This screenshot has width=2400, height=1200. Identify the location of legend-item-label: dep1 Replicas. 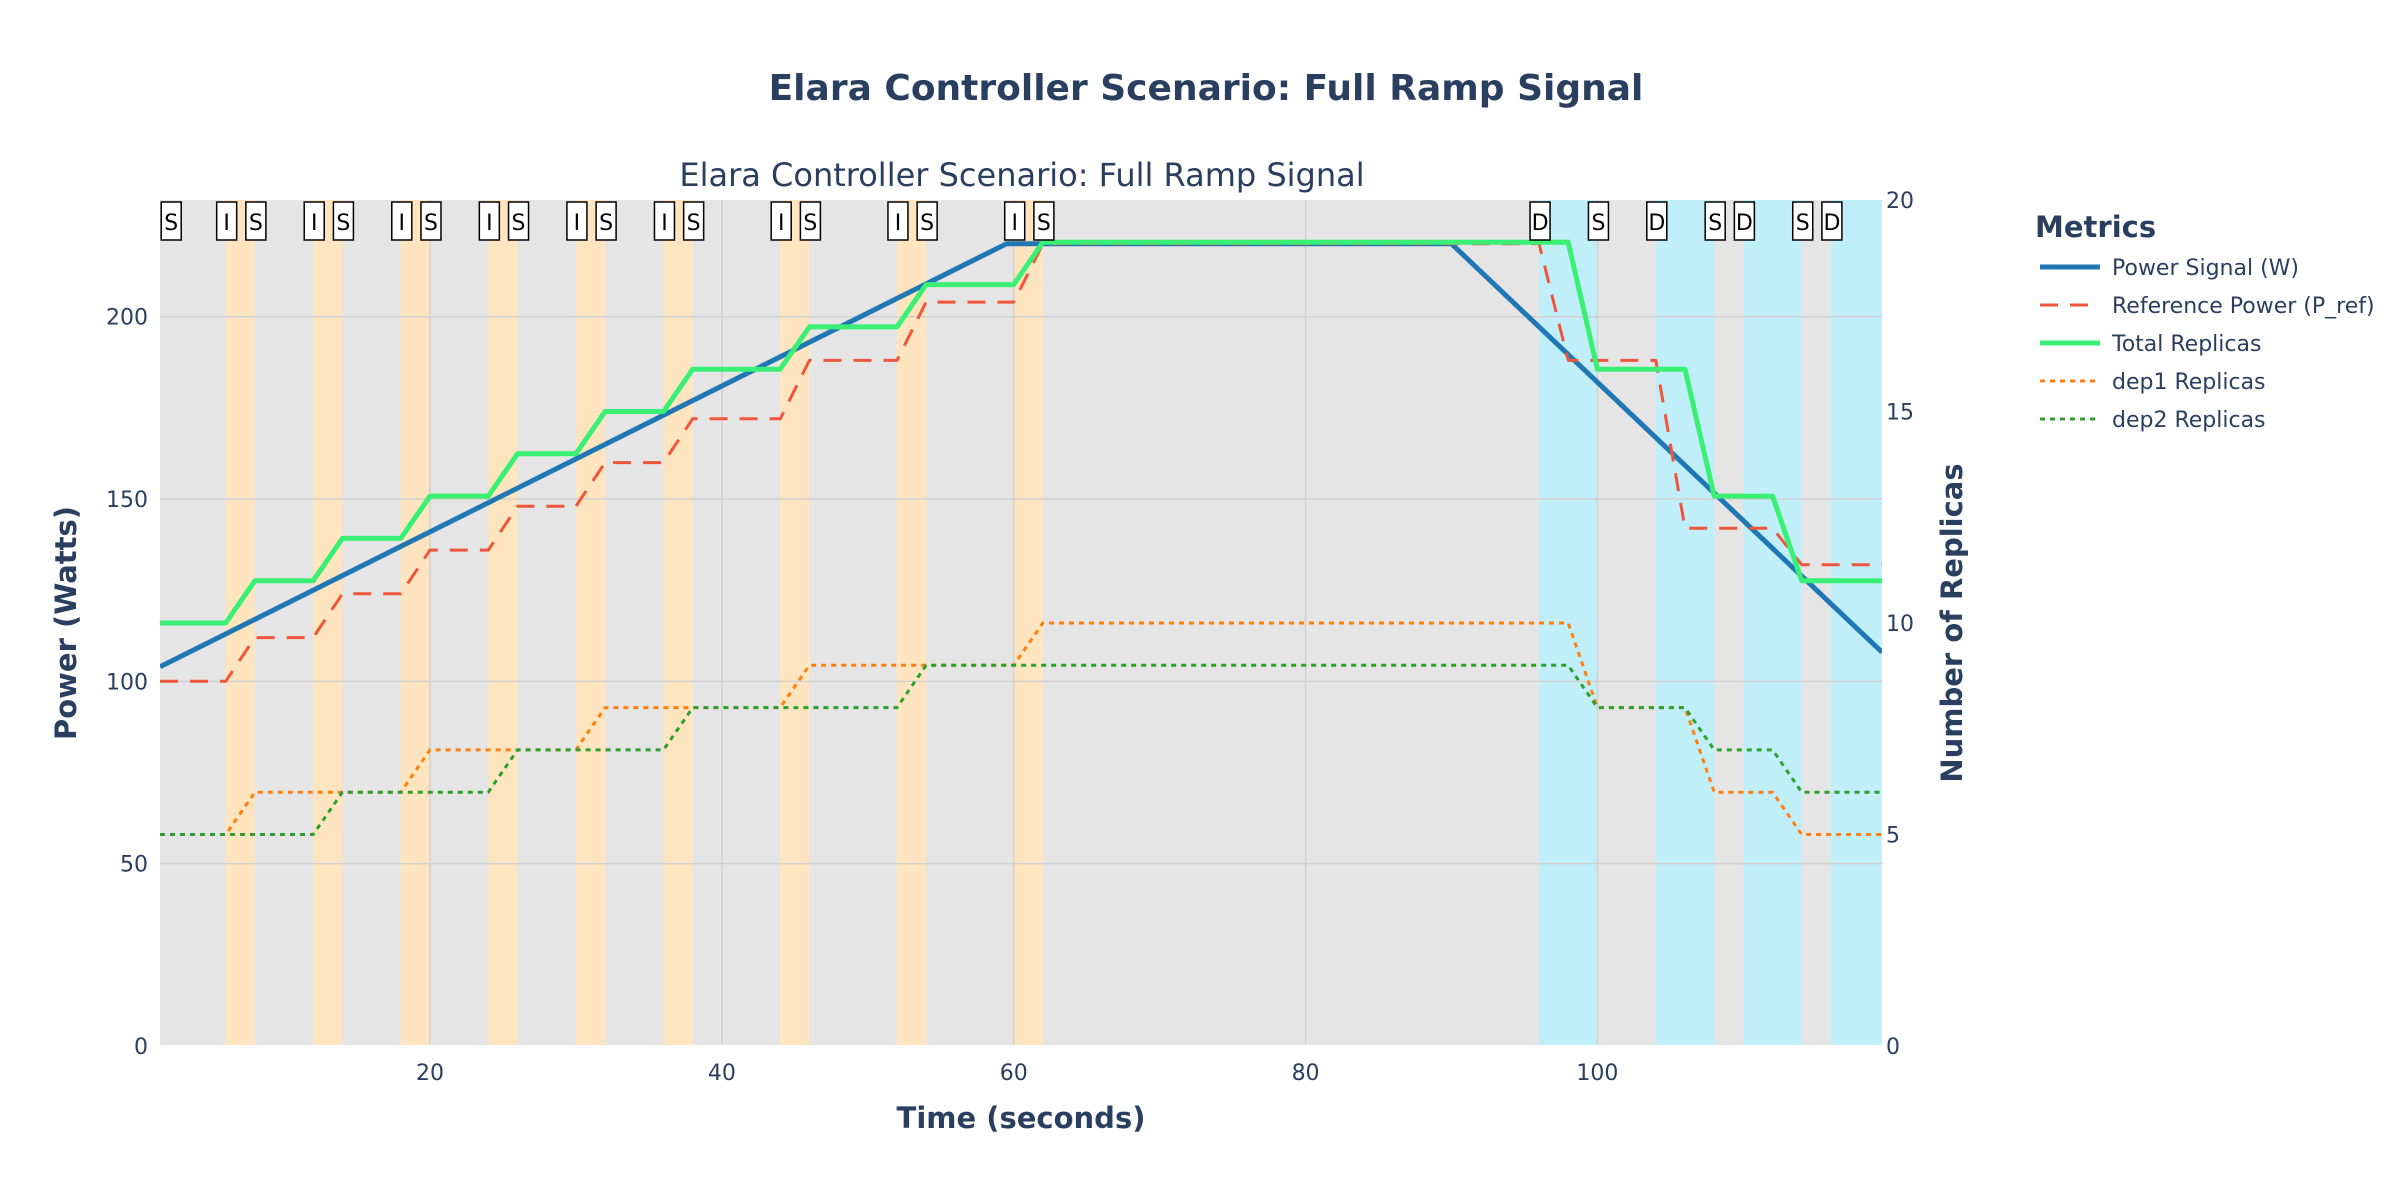
(2189, 382).